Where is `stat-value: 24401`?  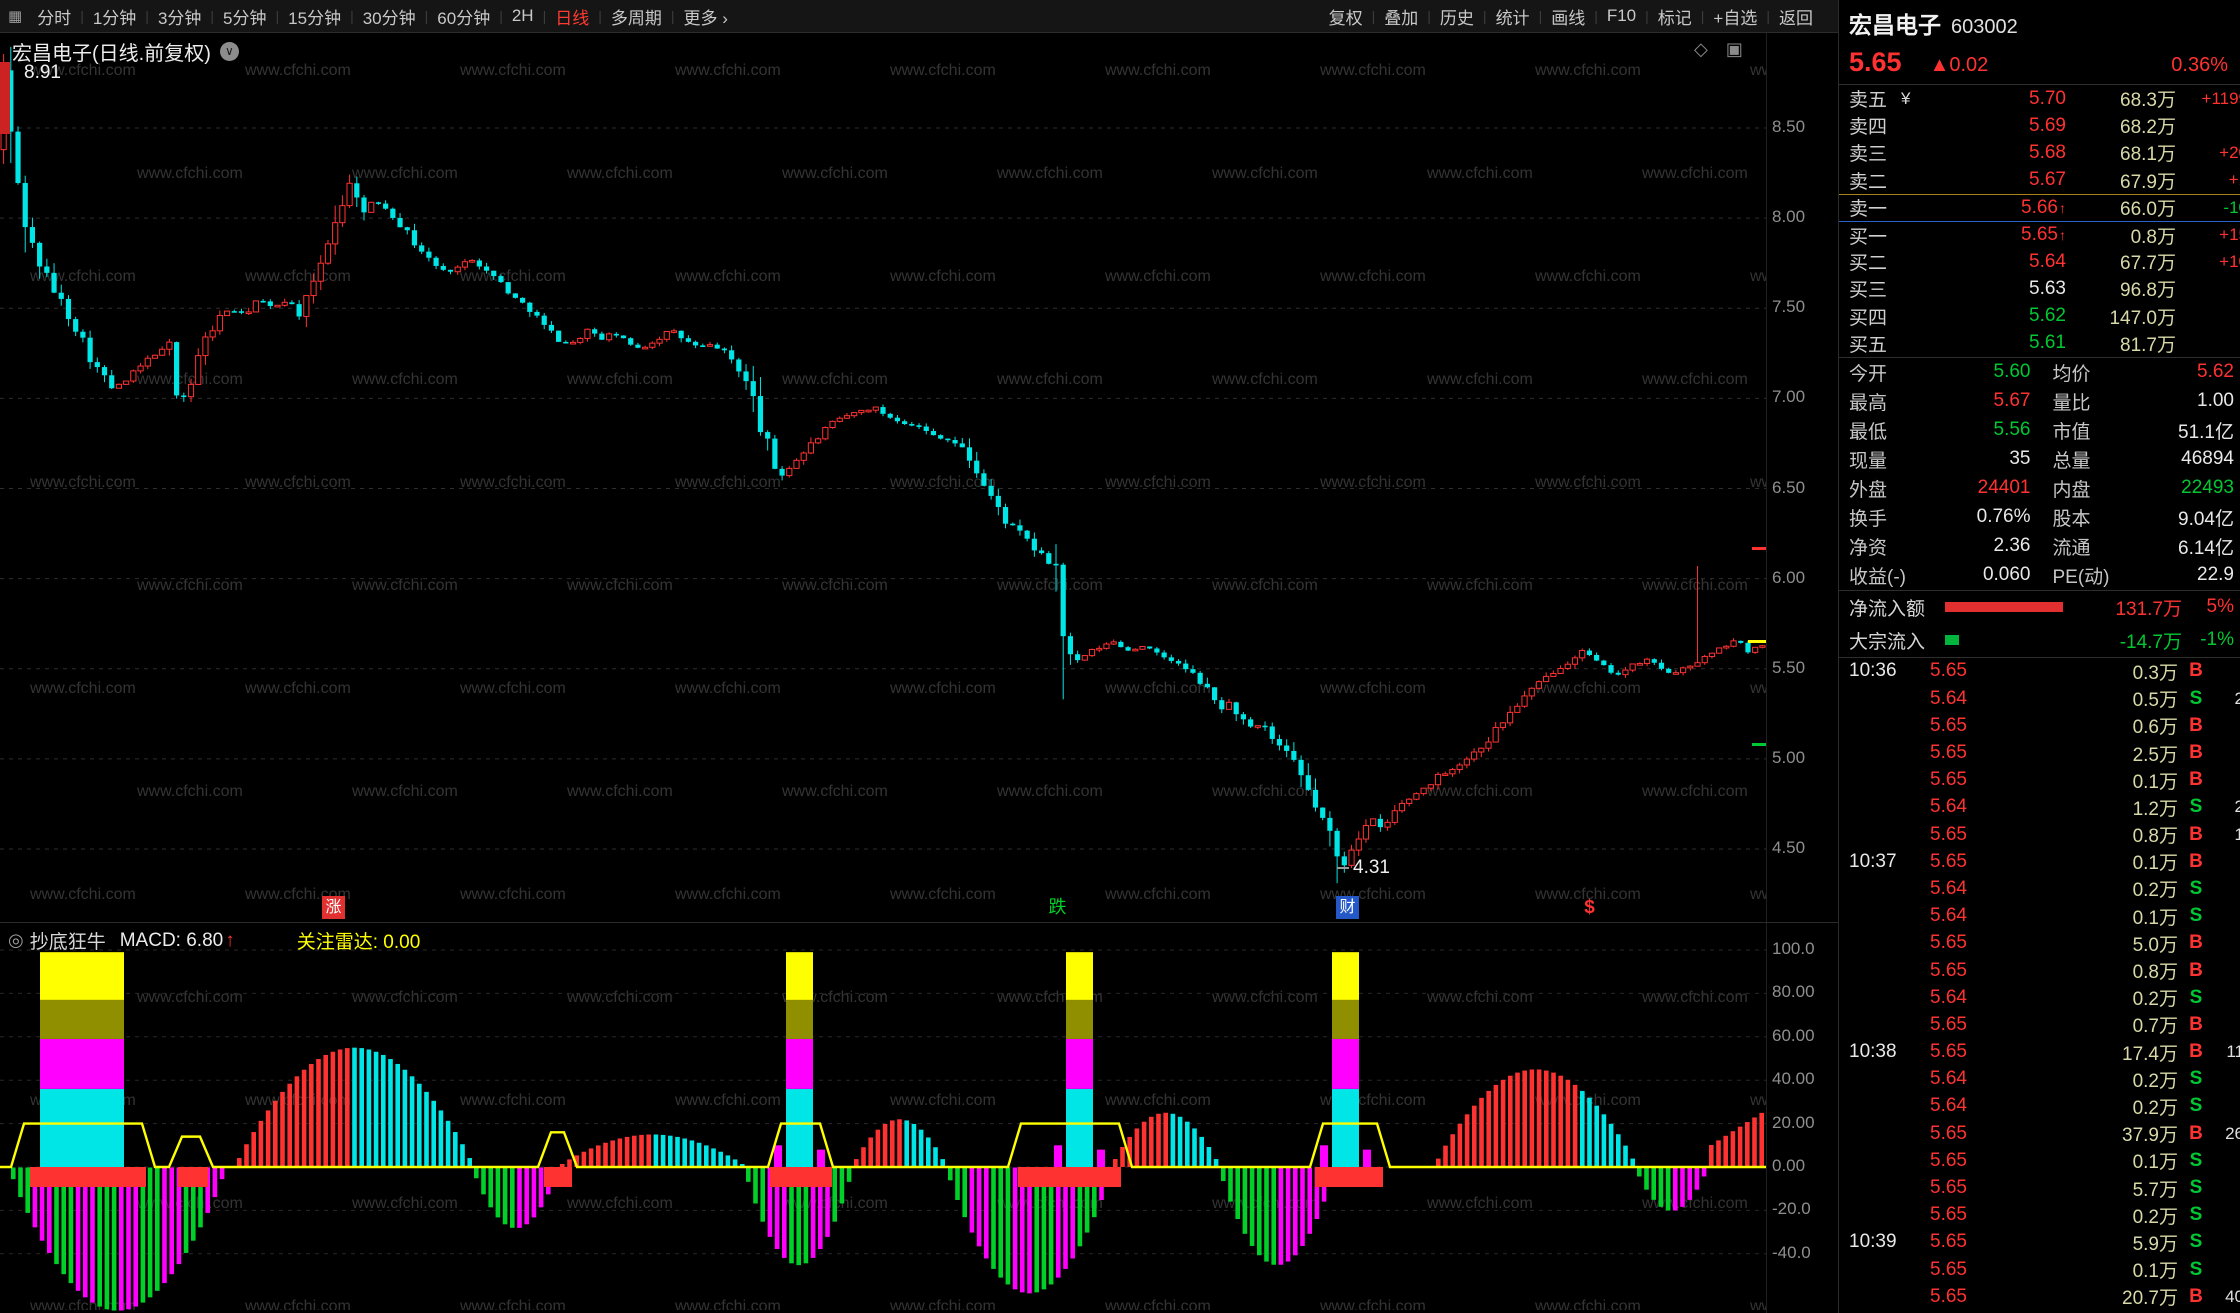
stat-value: 24401 is located at coordinates (2004, 488).